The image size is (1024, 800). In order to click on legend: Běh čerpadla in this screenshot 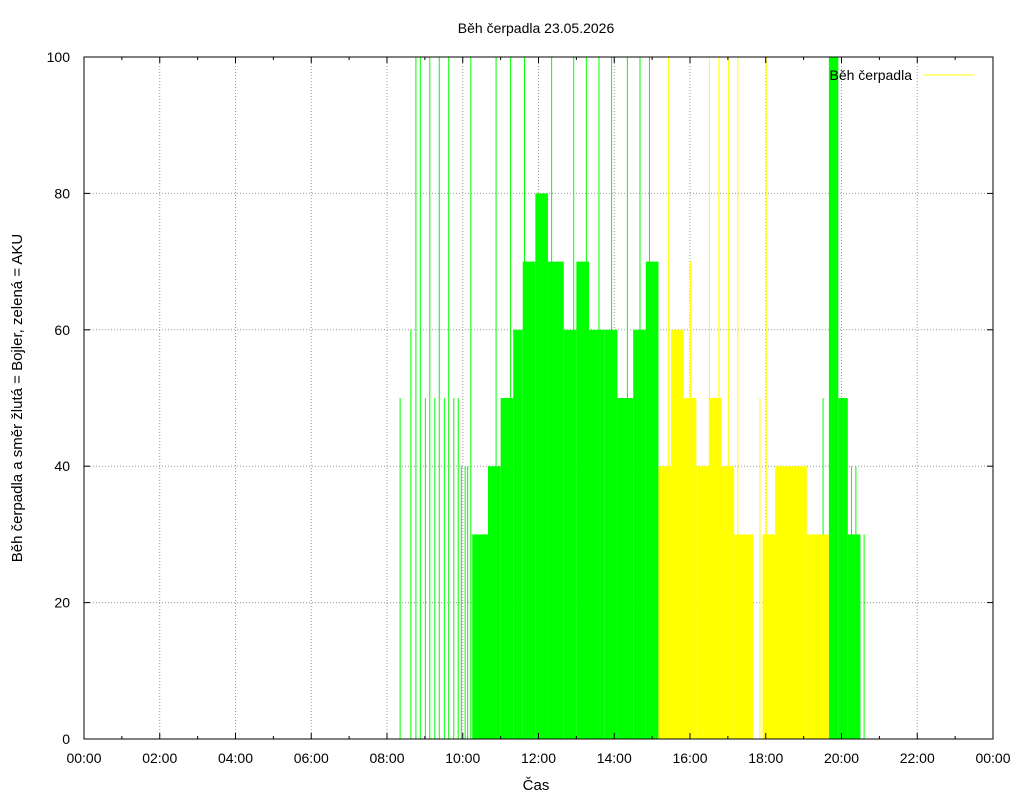, I will do `click(901, 75)`.